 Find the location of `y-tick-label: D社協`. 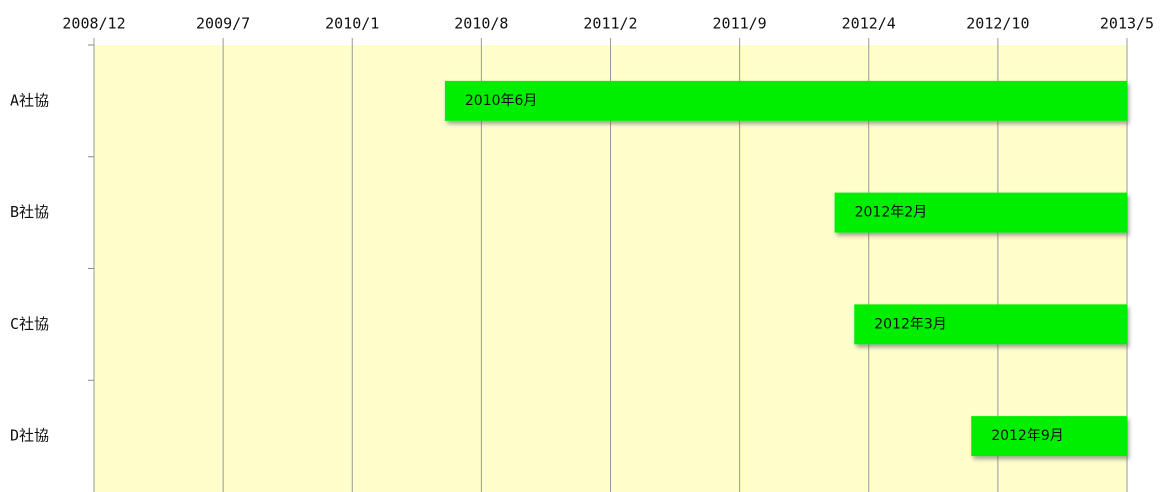

y-tick-label: D社協 is located at coordinates (29, 436).